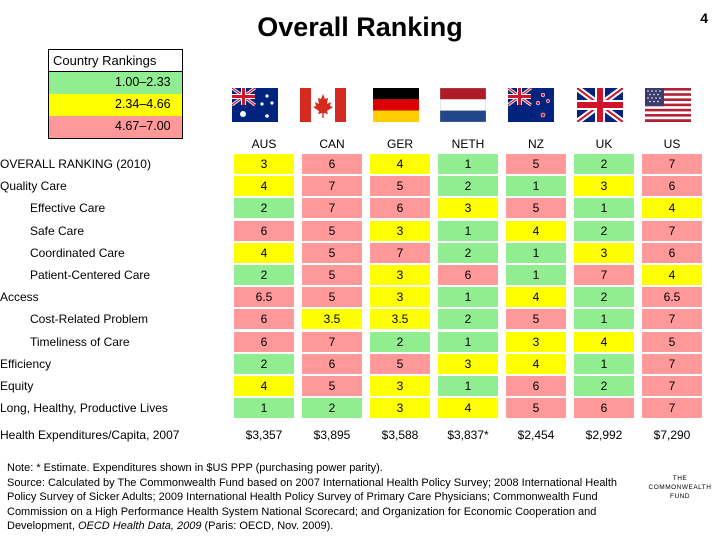 Image resolution: width=720 pixels, height=540 pixels. Describe the element at coordinates (604, 144) in the screenshot. I see `column-header-uk: UK` at that location.